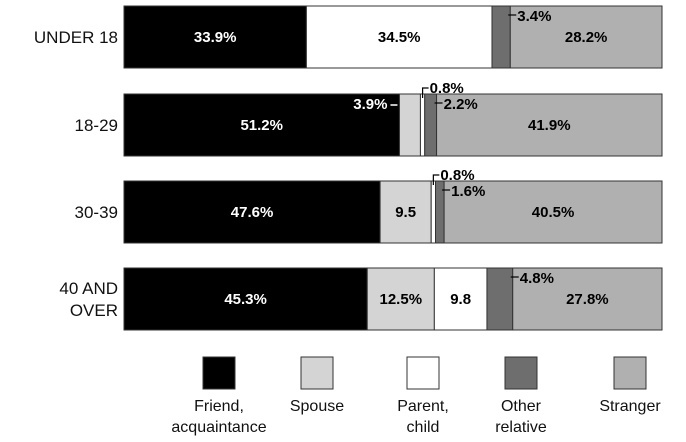 The image size is (686, 442). I want to click on legend-swatch-friend-acquaintance, so click(219, 373).